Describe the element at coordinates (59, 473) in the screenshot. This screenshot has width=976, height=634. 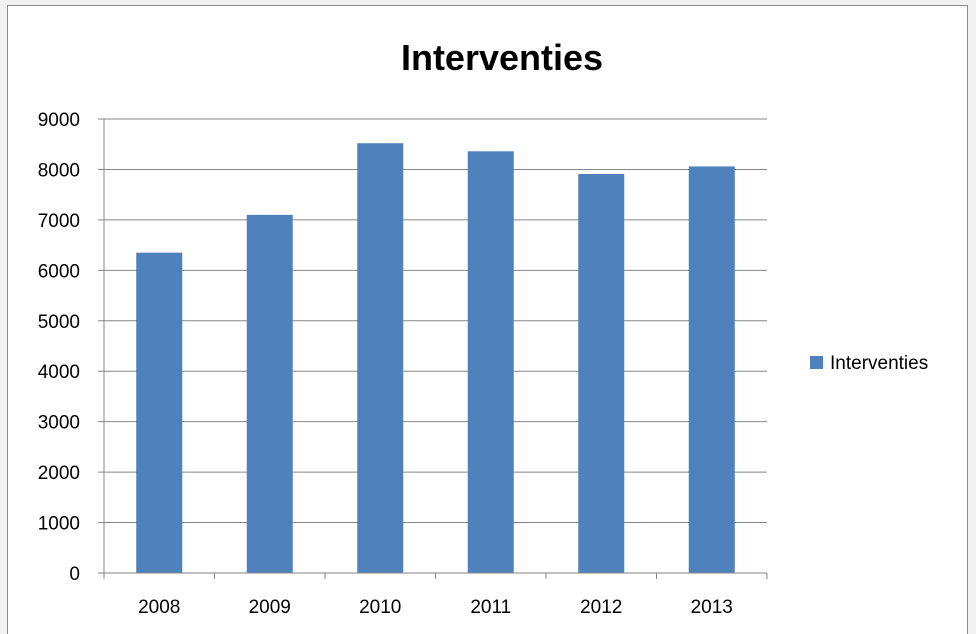
I see `y-tick-label: 2000` at that location.